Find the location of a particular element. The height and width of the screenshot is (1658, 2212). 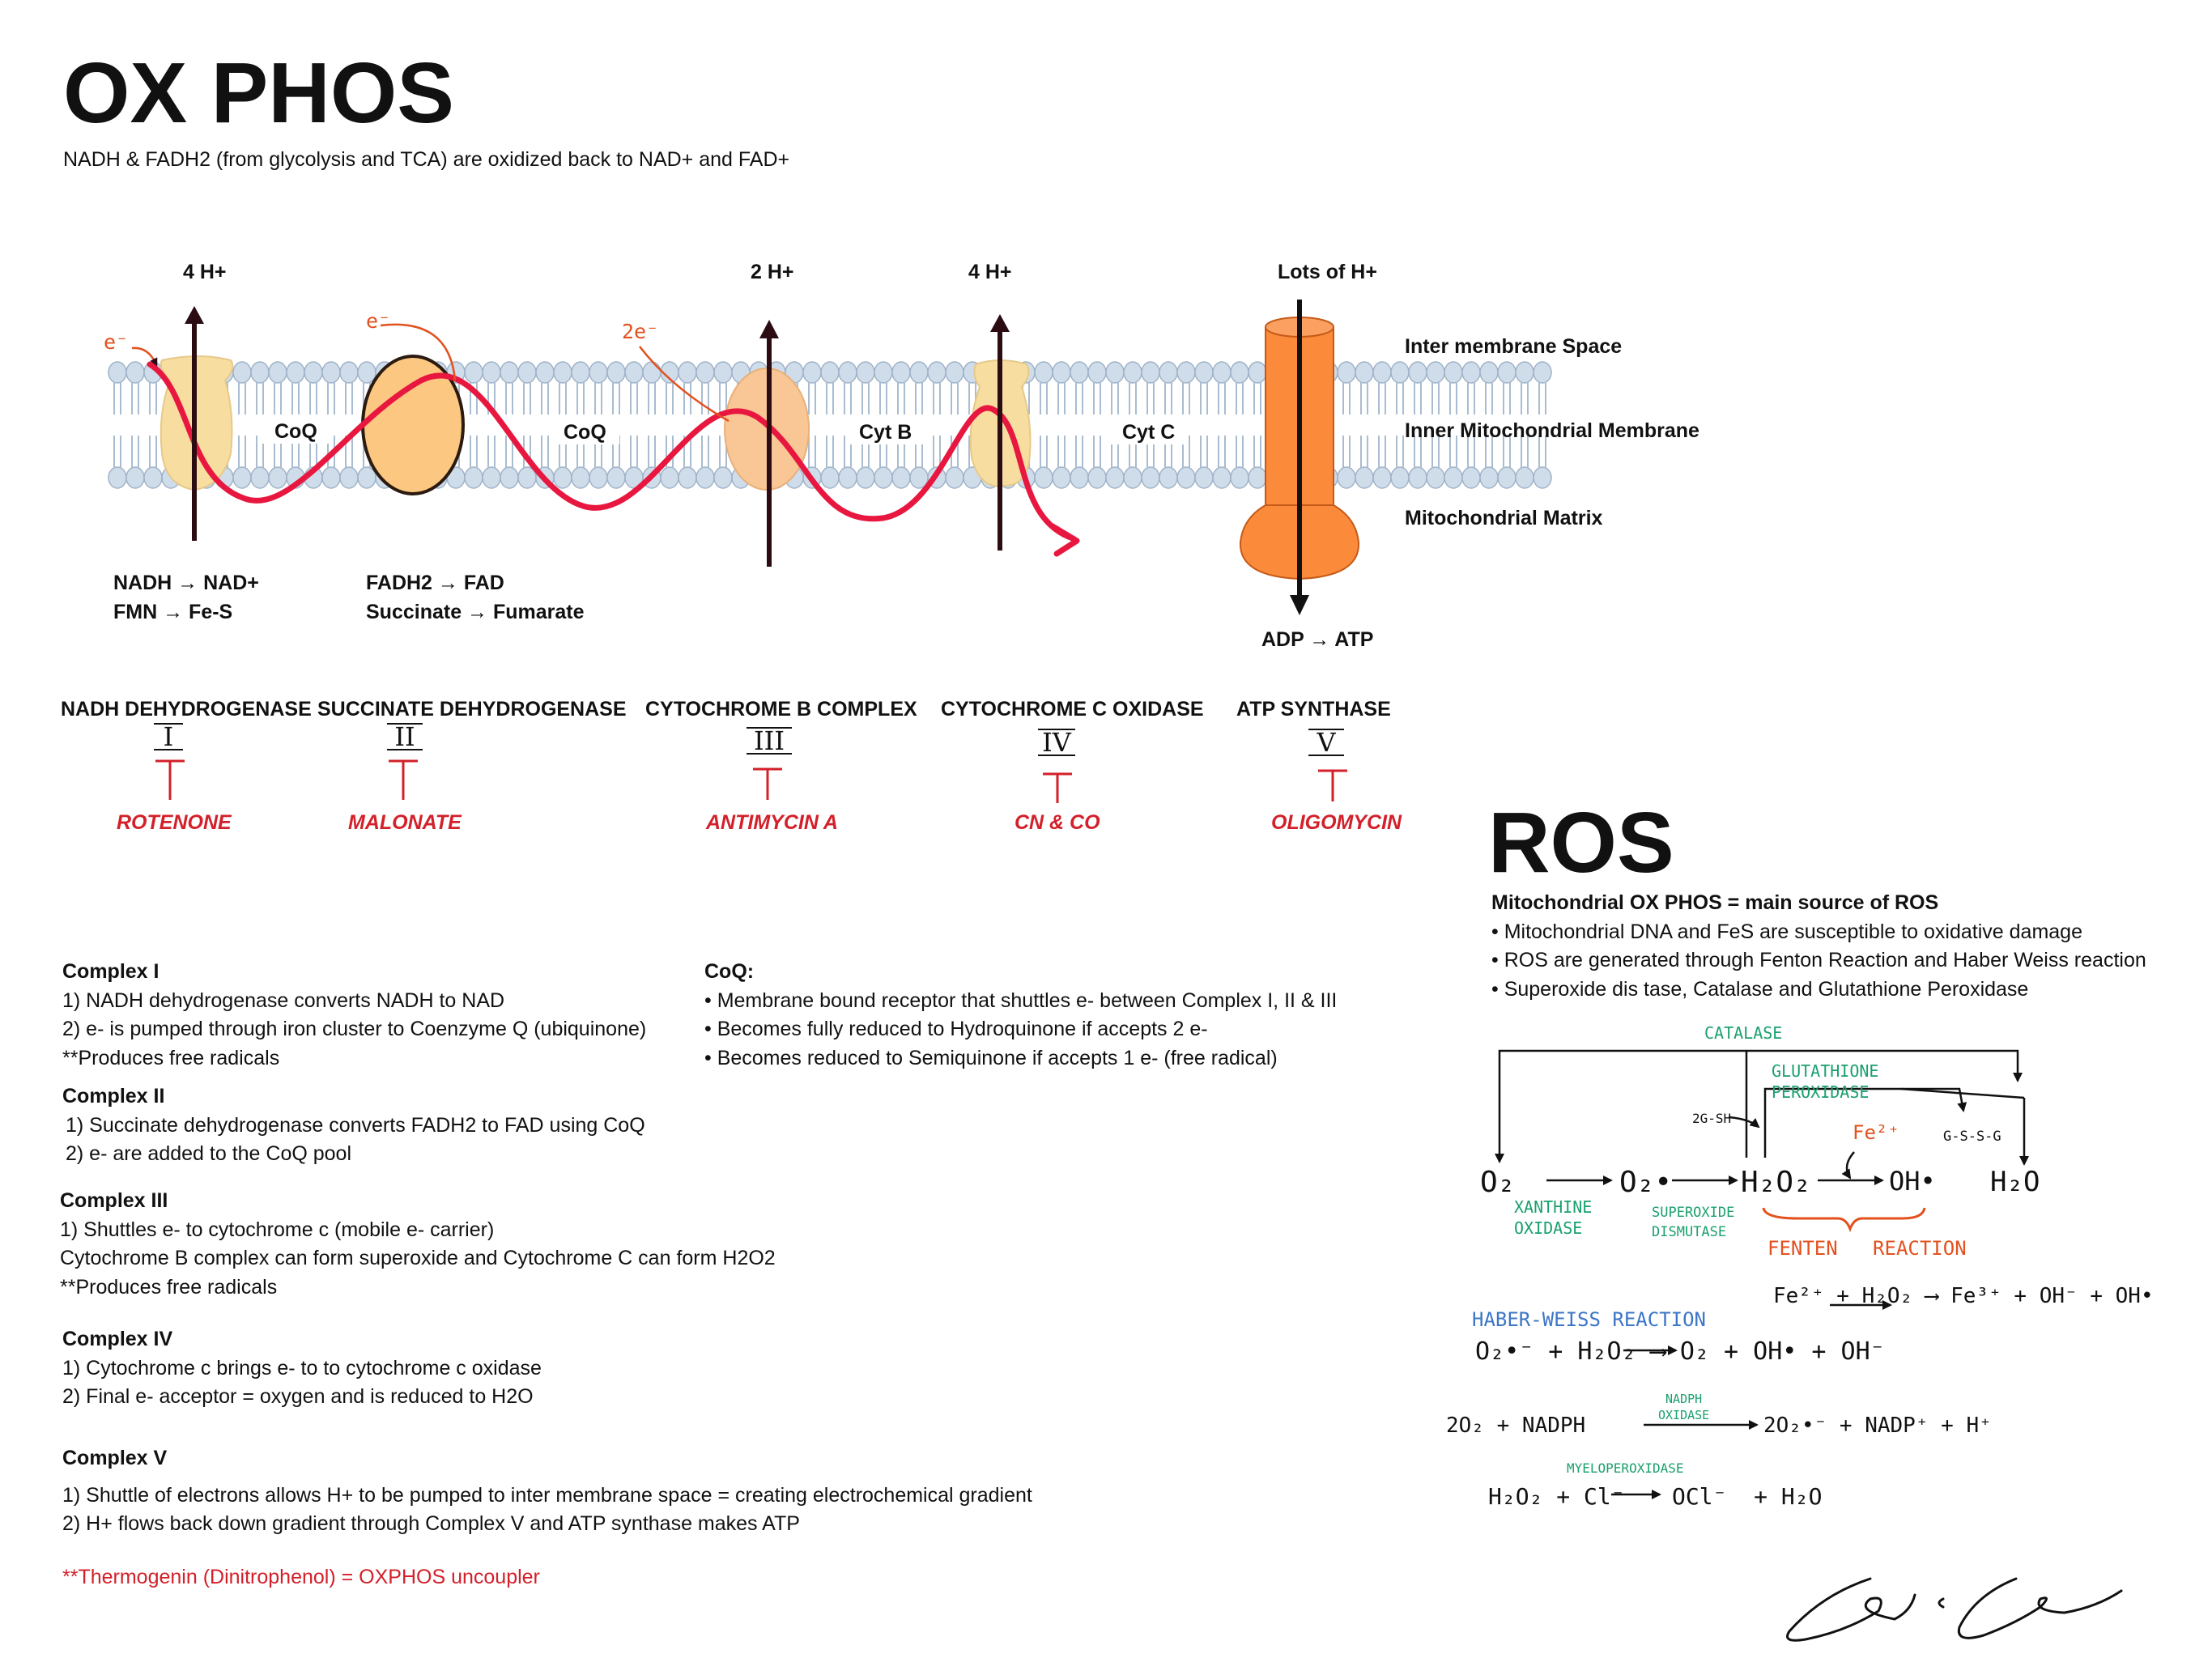

coq-label-2: CoQ is located at coordinates (585, 432).